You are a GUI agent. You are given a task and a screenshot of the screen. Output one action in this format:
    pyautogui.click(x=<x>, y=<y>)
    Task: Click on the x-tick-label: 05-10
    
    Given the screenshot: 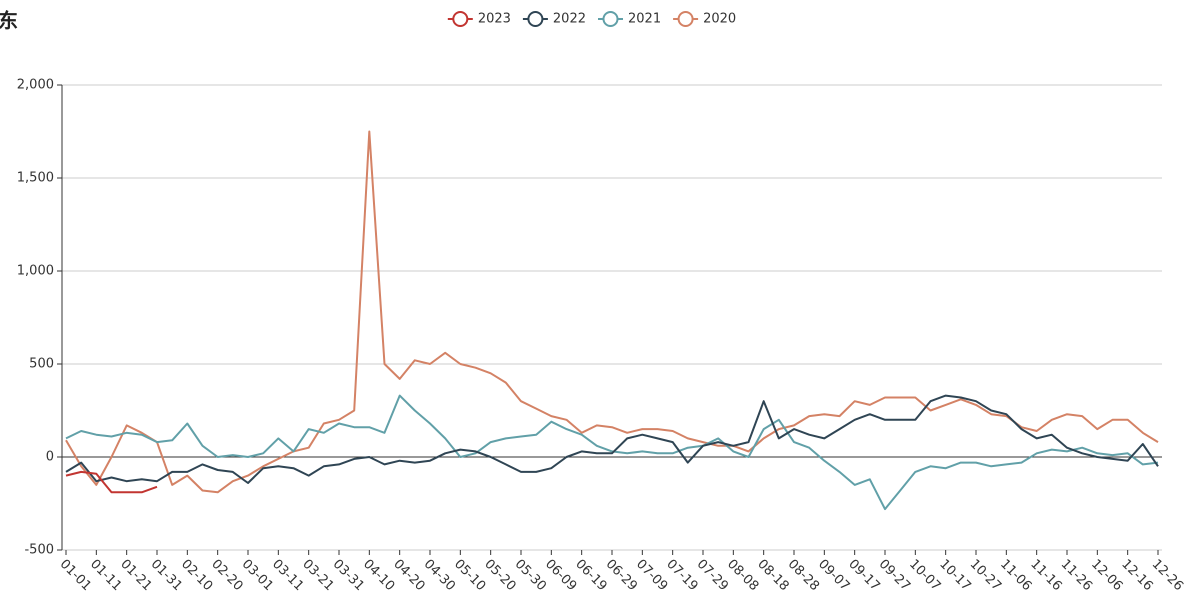 What is the action you would take?
    pyautogui.click(x=469, y=575)
    